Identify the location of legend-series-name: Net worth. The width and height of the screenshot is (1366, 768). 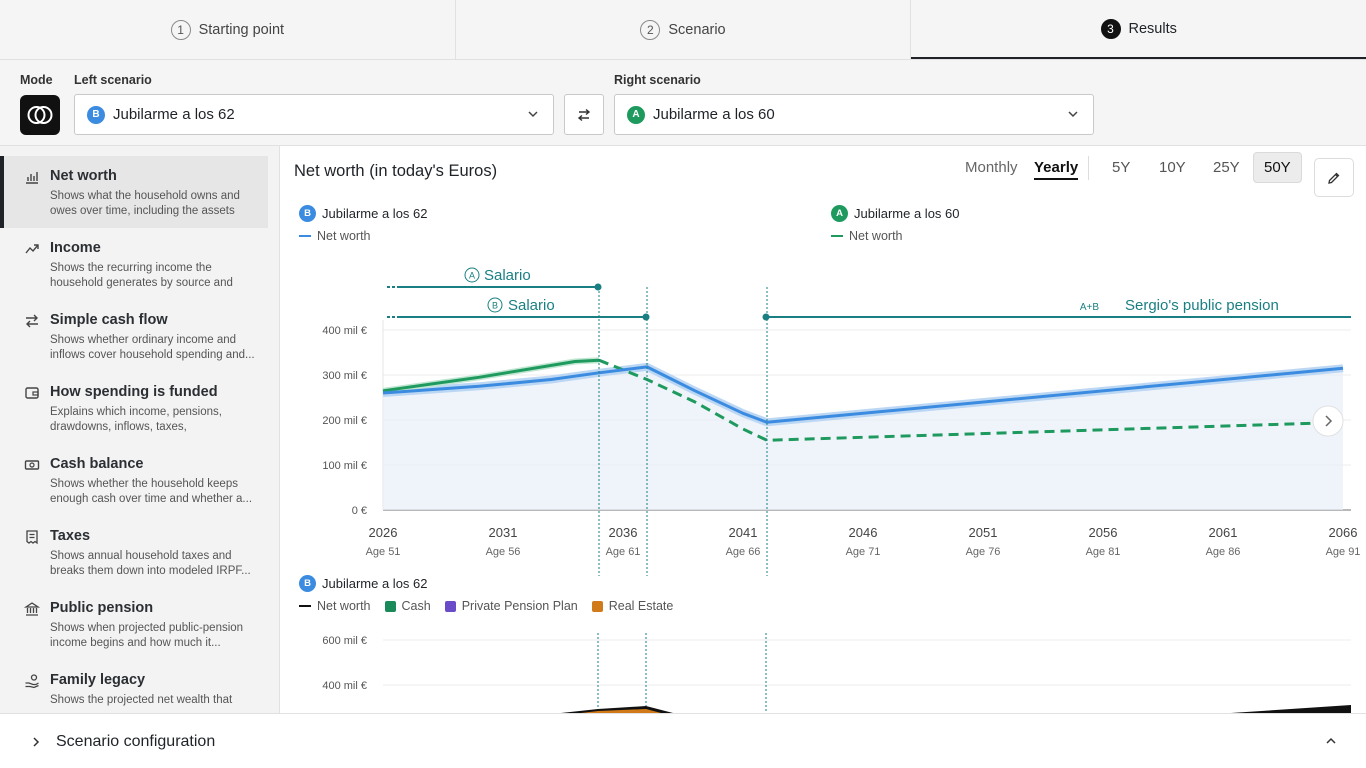
(344, 236).